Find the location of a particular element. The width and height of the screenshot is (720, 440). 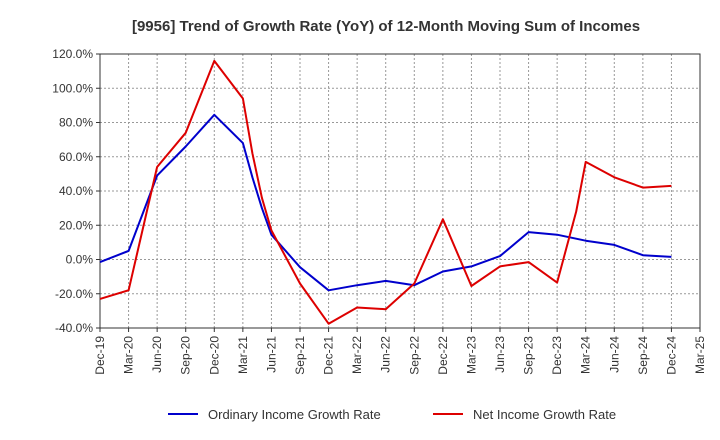

y-tick-label: 20.0% is located at coordinates (76, 225).